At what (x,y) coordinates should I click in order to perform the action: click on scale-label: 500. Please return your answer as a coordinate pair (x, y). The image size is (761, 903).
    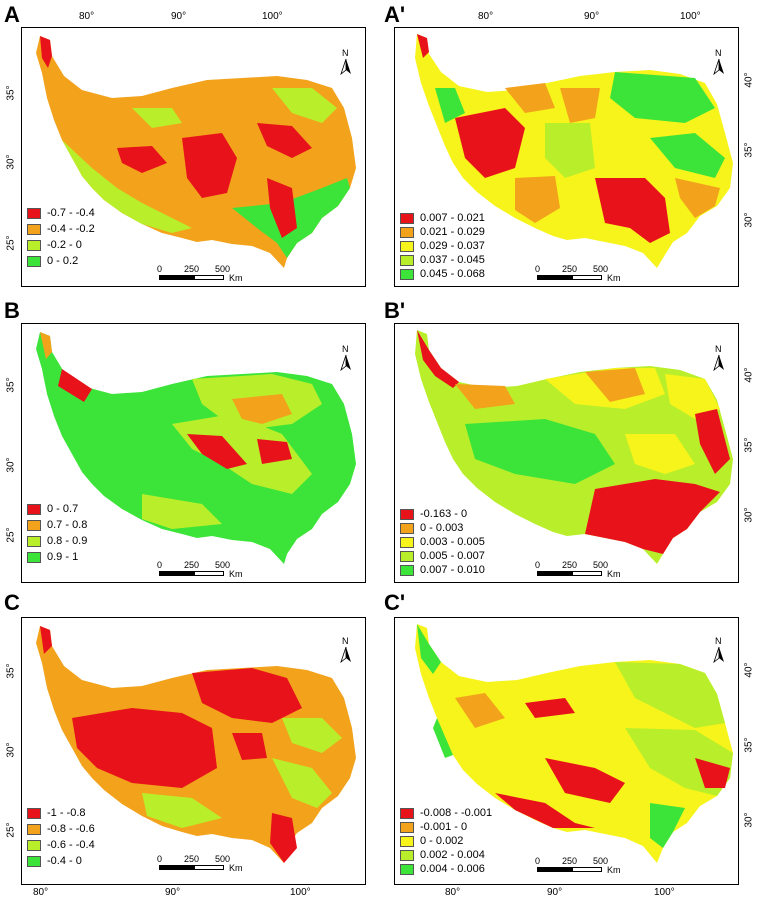
    Looking at the image, I should click on (223, 269).